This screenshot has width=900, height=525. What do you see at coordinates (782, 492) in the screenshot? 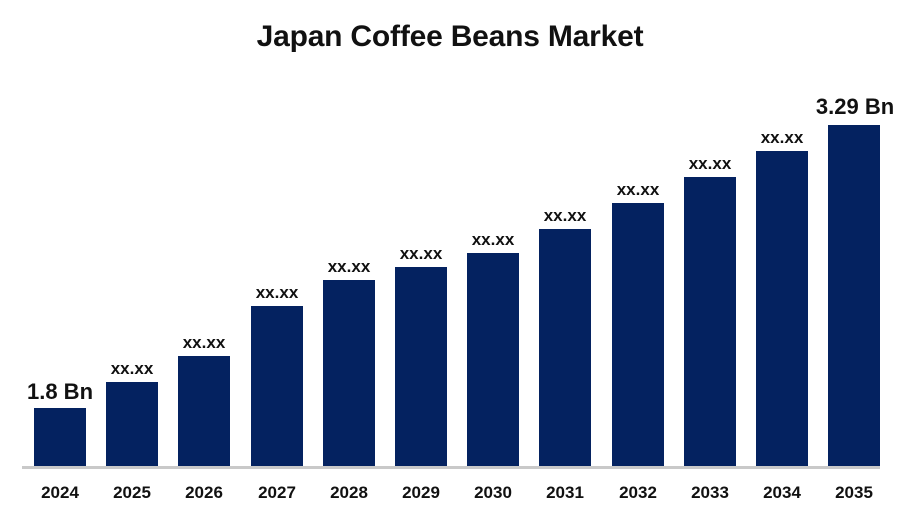
I see `x-axis-label: 2034` at bounding box center [782, 492].